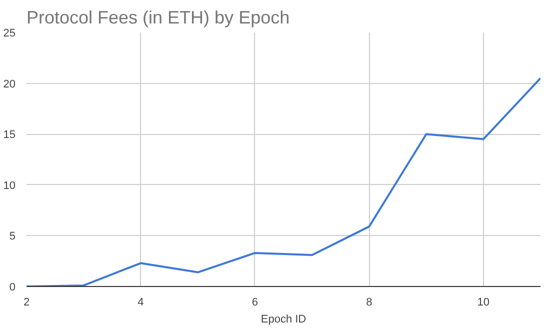 This screenshot has height=328, width=554. What do you see at coordinates (283, 320) in the screenshot?
I see `x-axis-title: Epoch ID` at bounding box center [283, 320].